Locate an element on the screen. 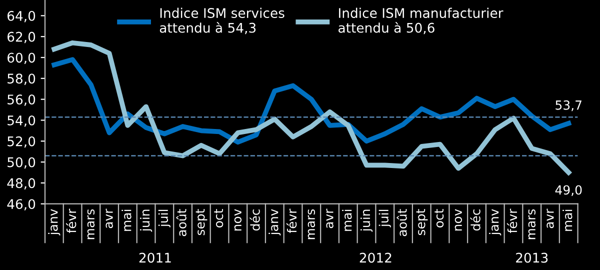 The width and height of the screenshot is (600, 270). y-tick-label: 62,0 is located at coordinates (22, 38).